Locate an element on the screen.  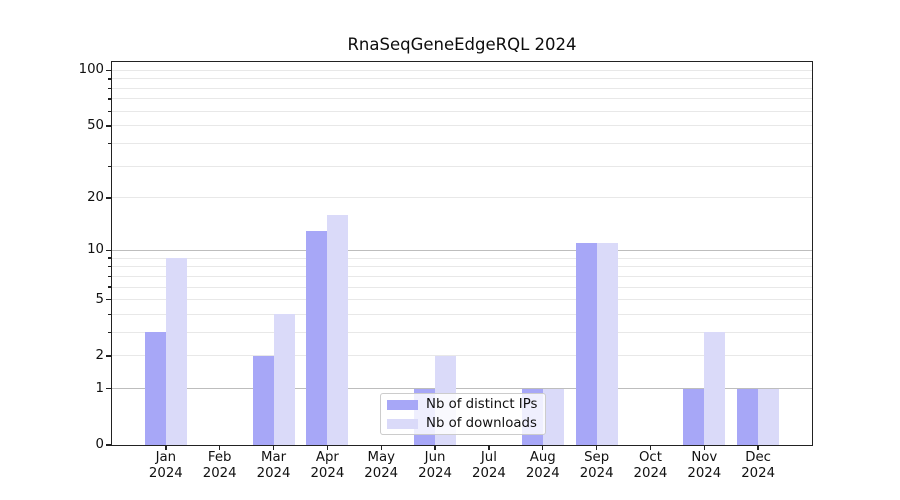
x-tick-month: Nov is located at coordinates (704, 457).